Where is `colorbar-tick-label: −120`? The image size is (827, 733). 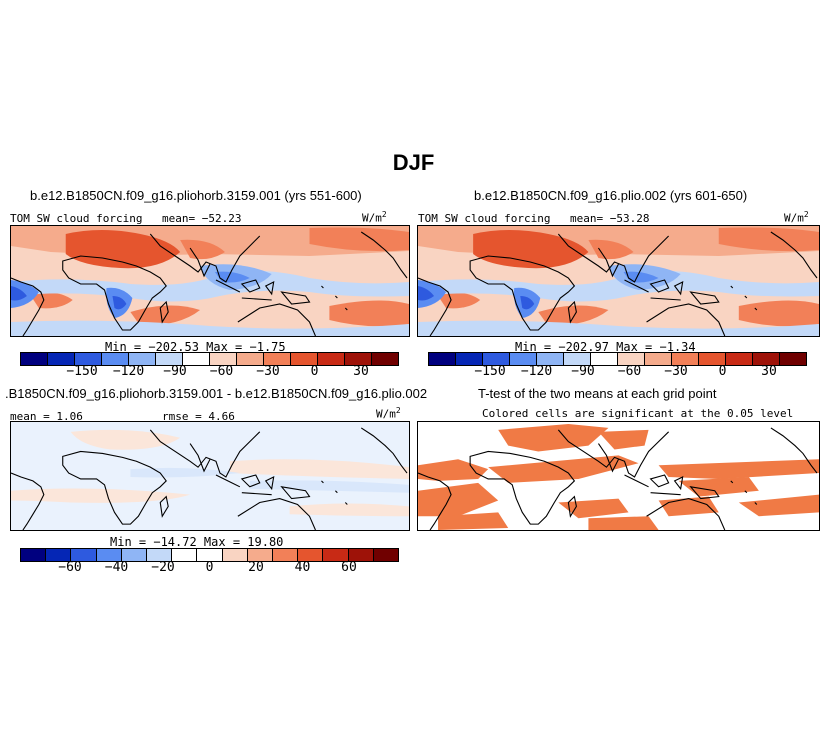
colorbar-tick-label: −120 is located at coordinates (128, 371).